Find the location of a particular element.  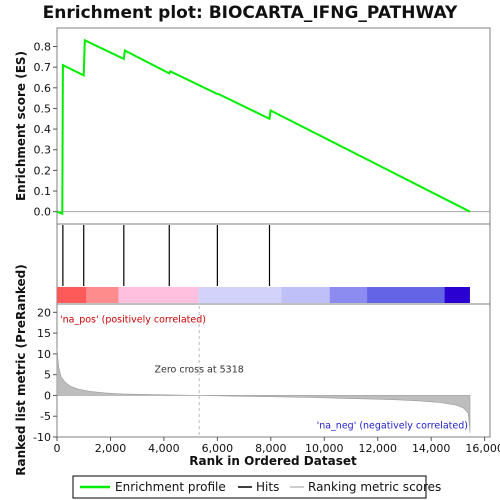

rank-color-bar is located at coordinates (263, 295).